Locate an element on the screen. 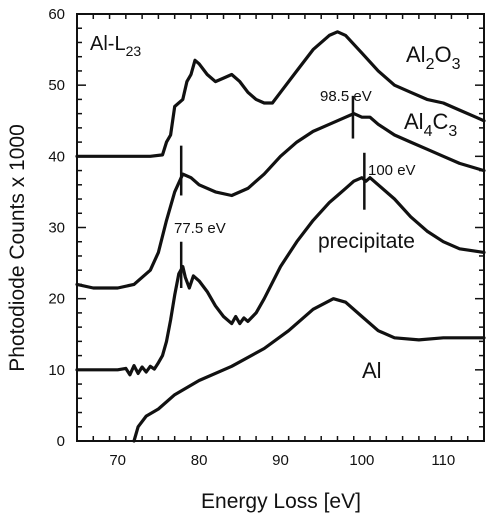 The image size is (491, 526). y-tick-label: 30 is located at coordinates (56, 228).